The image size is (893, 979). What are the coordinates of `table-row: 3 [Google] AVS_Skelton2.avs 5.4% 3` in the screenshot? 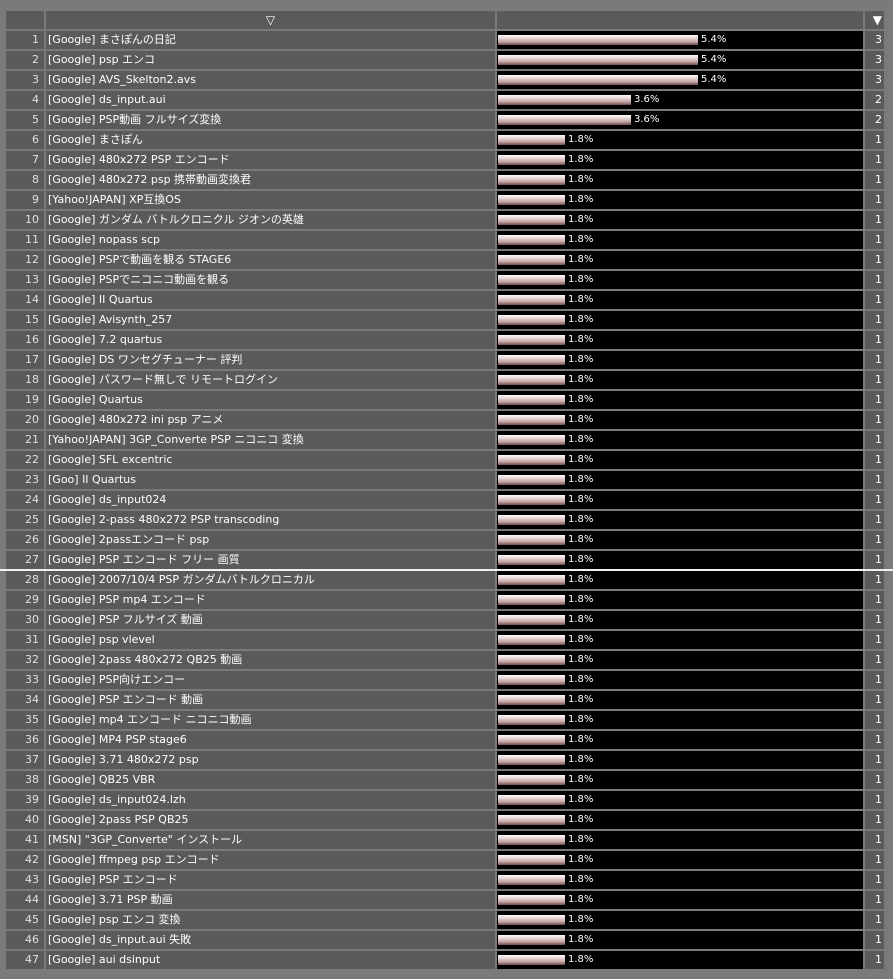 It's located at (445, 80).